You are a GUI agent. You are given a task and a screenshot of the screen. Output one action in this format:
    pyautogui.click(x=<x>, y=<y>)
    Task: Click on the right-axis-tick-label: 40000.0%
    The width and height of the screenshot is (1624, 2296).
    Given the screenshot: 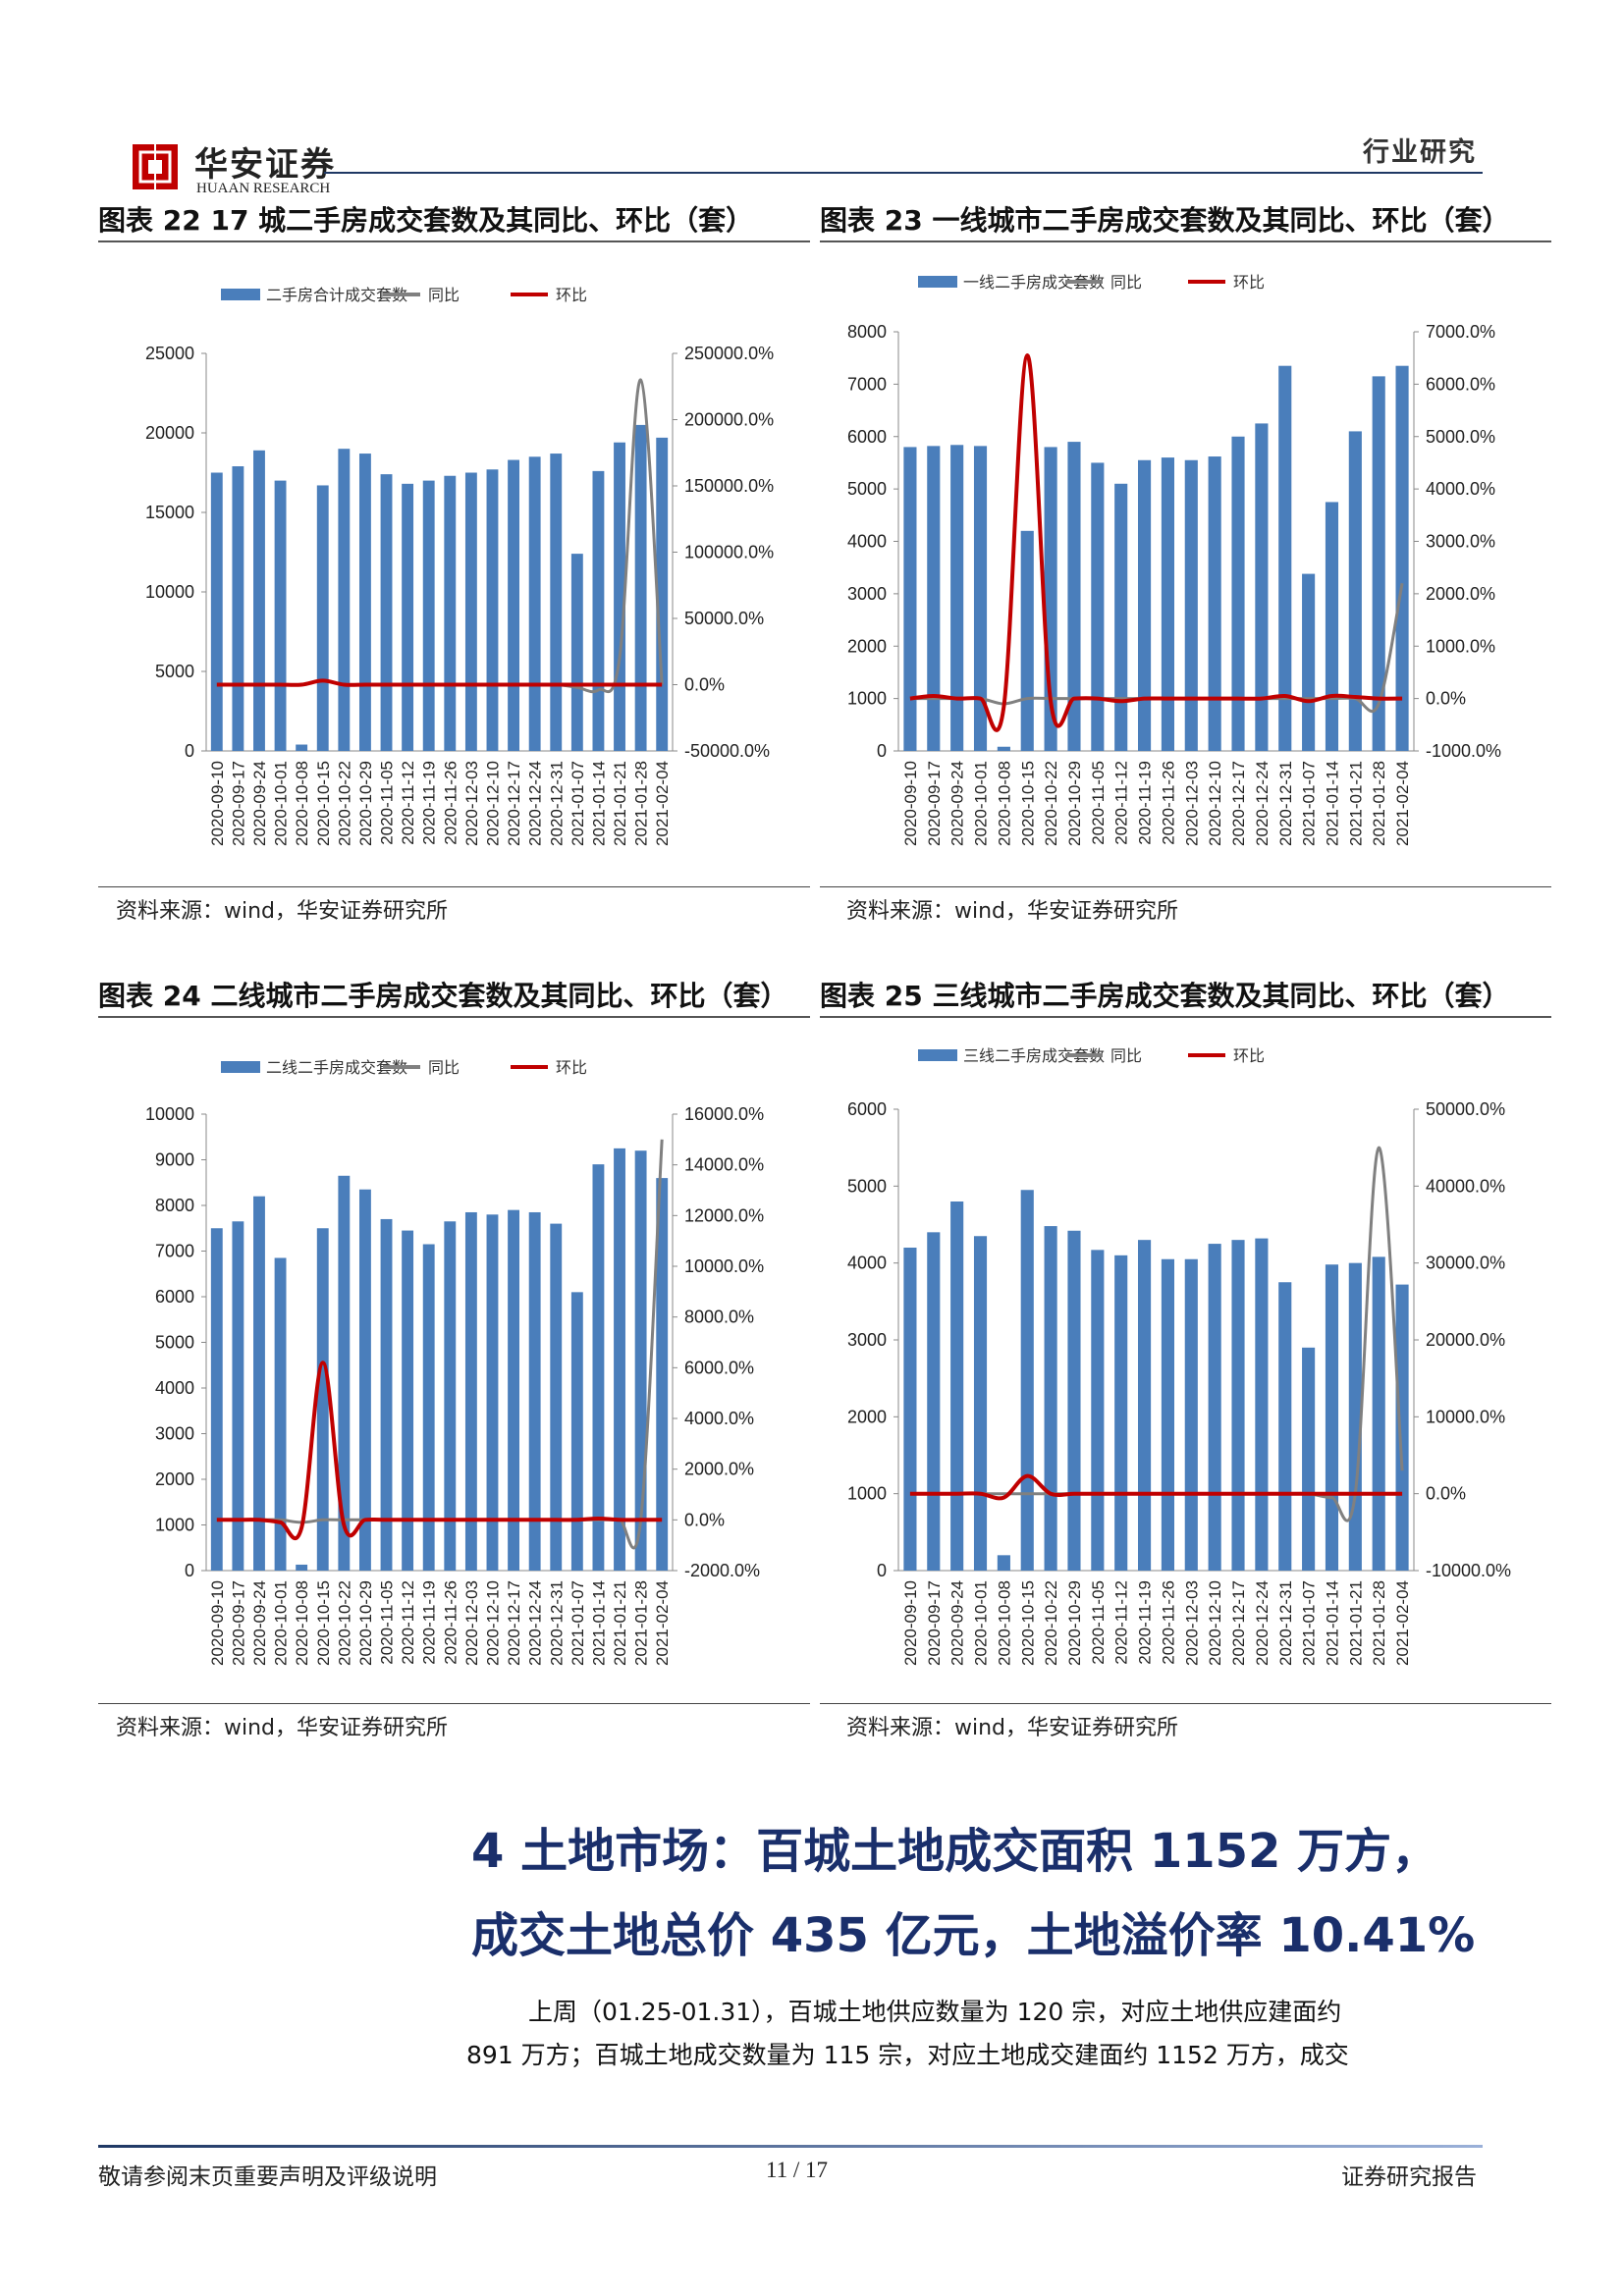 What is the action you would take?
    pyautogui.click(x=1465, y=1186)
    